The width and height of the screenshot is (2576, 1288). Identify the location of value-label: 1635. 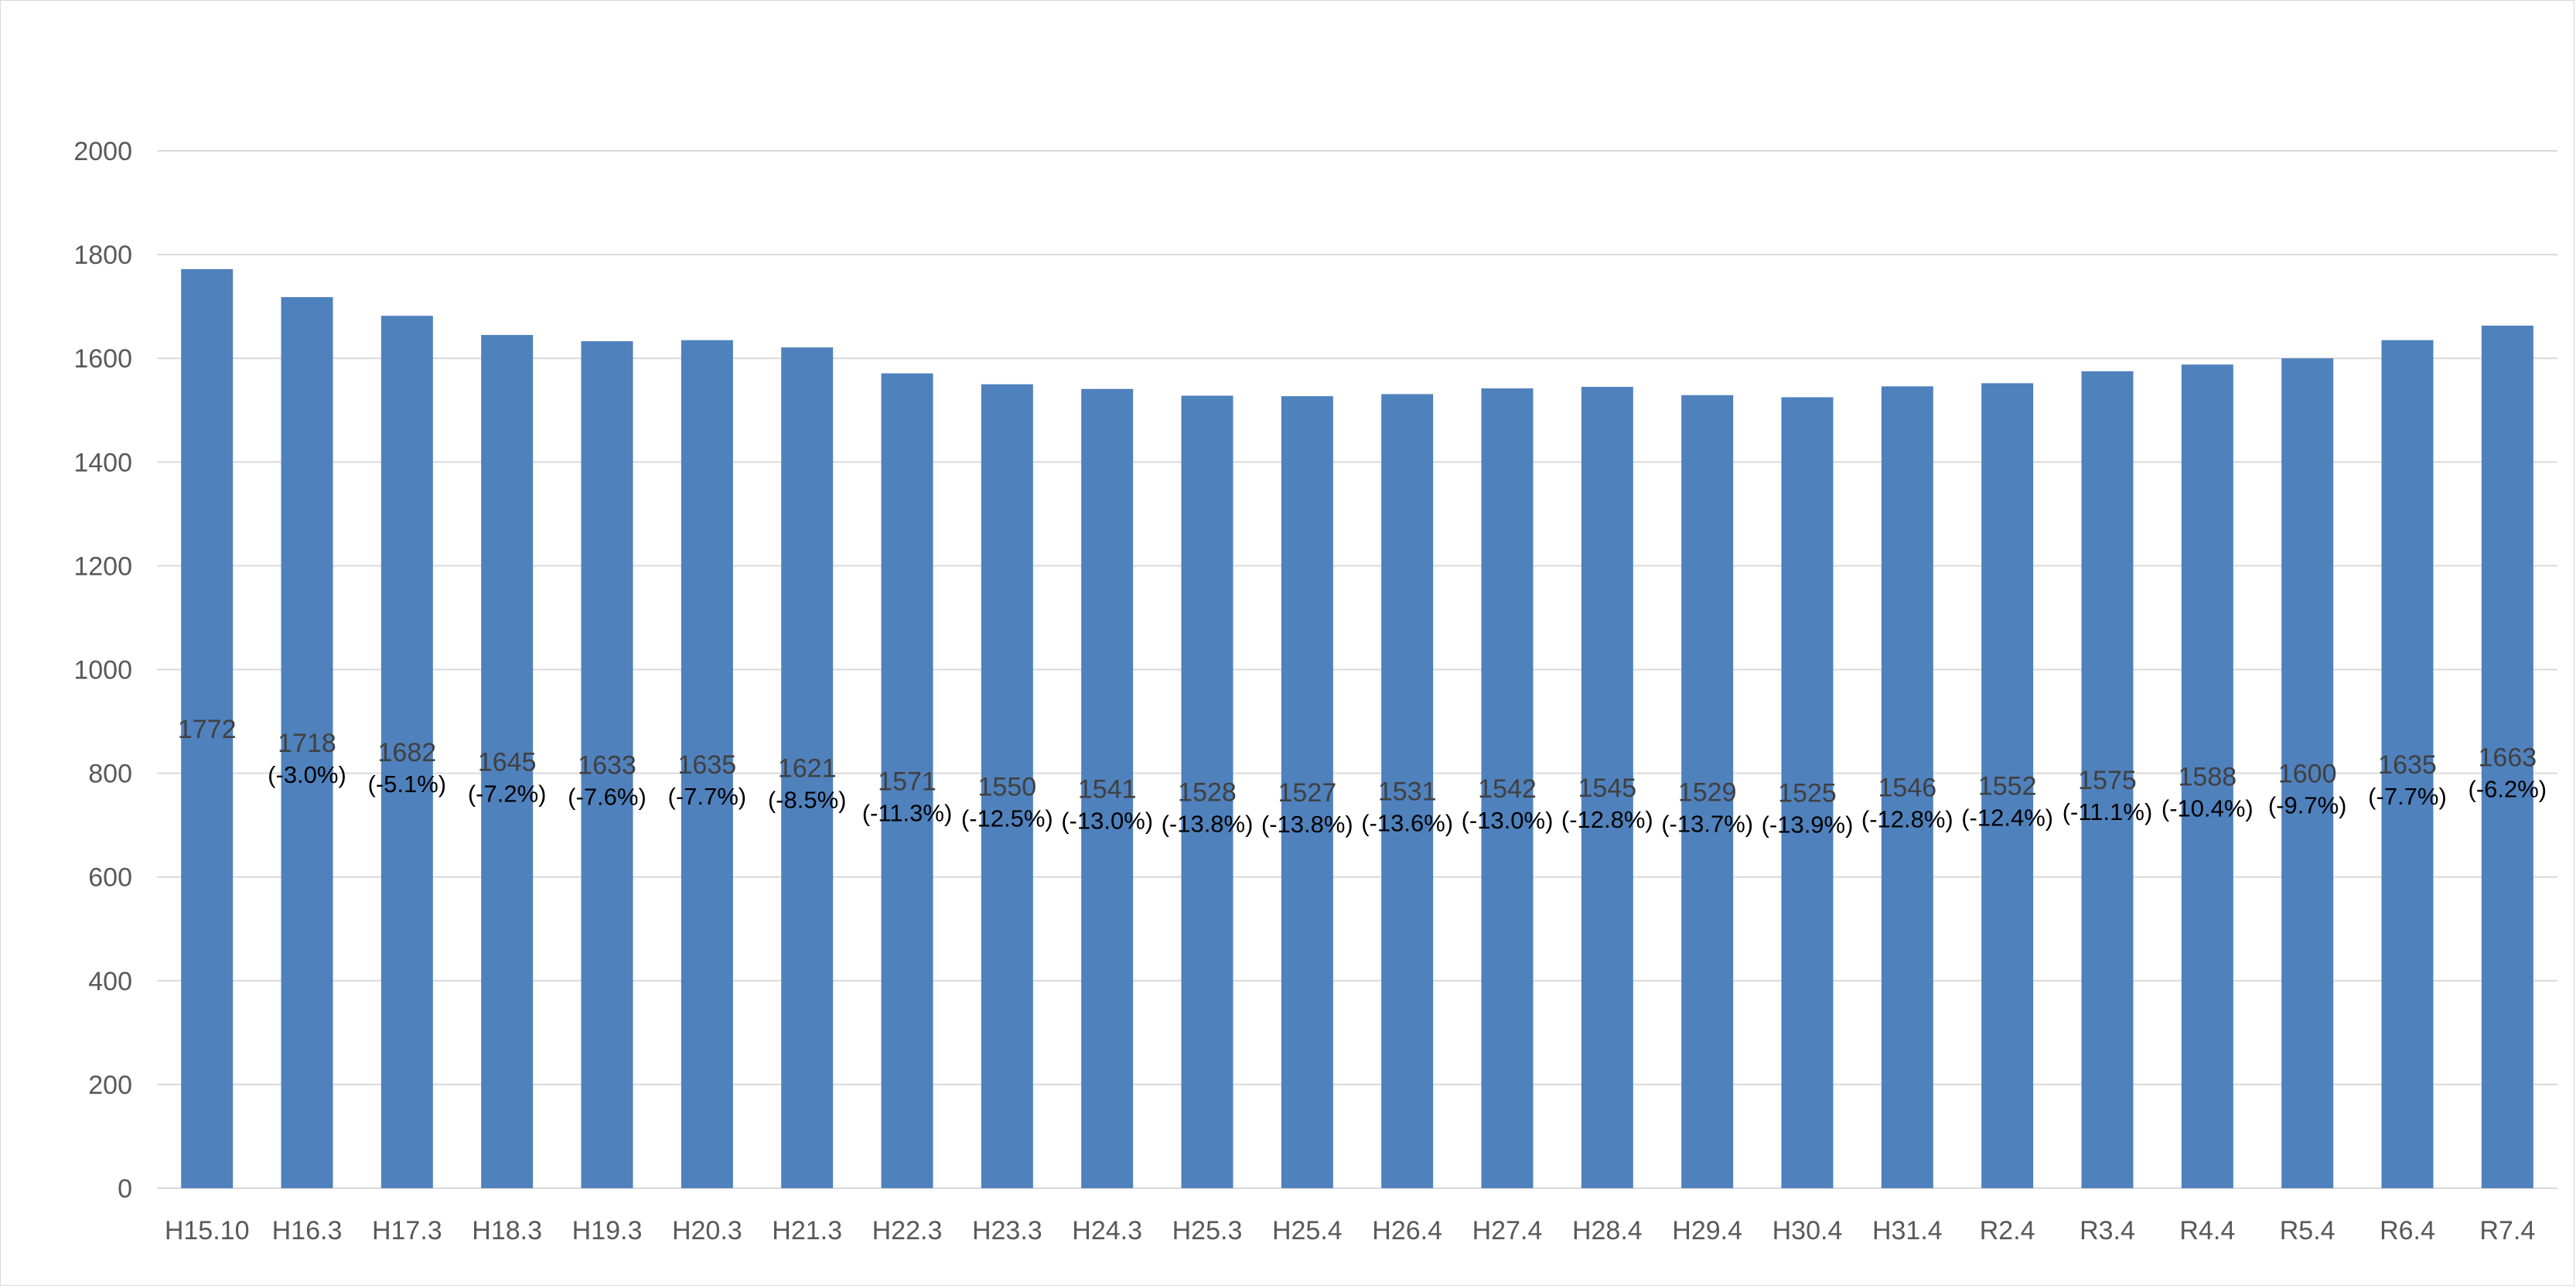
(2408, 765).